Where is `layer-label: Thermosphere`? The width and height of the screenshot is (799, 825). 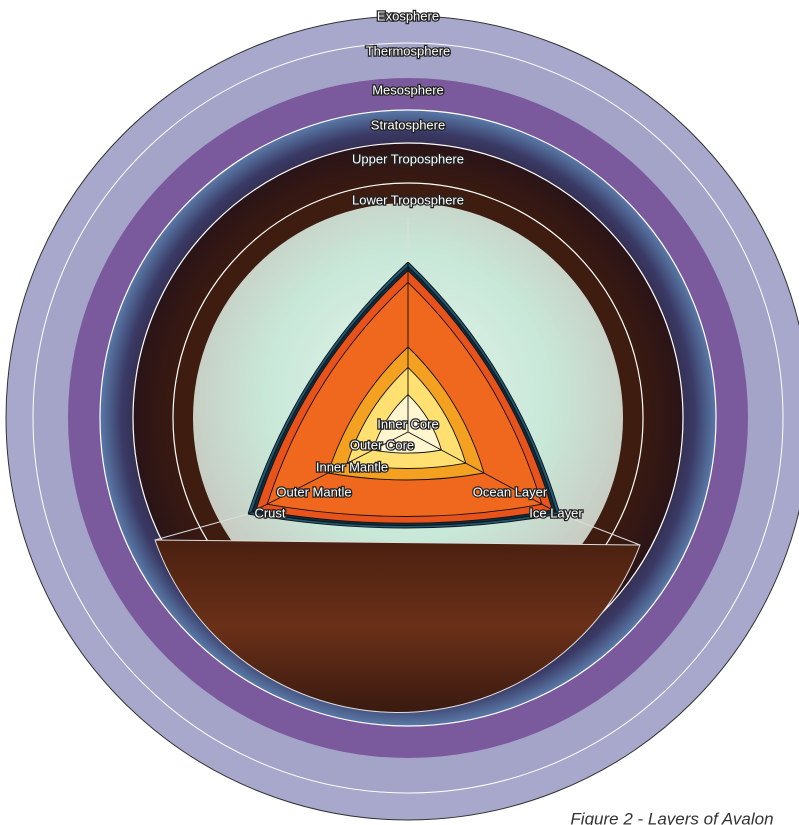 layer-label: Thermosphere is located at coordinates (408, 50).